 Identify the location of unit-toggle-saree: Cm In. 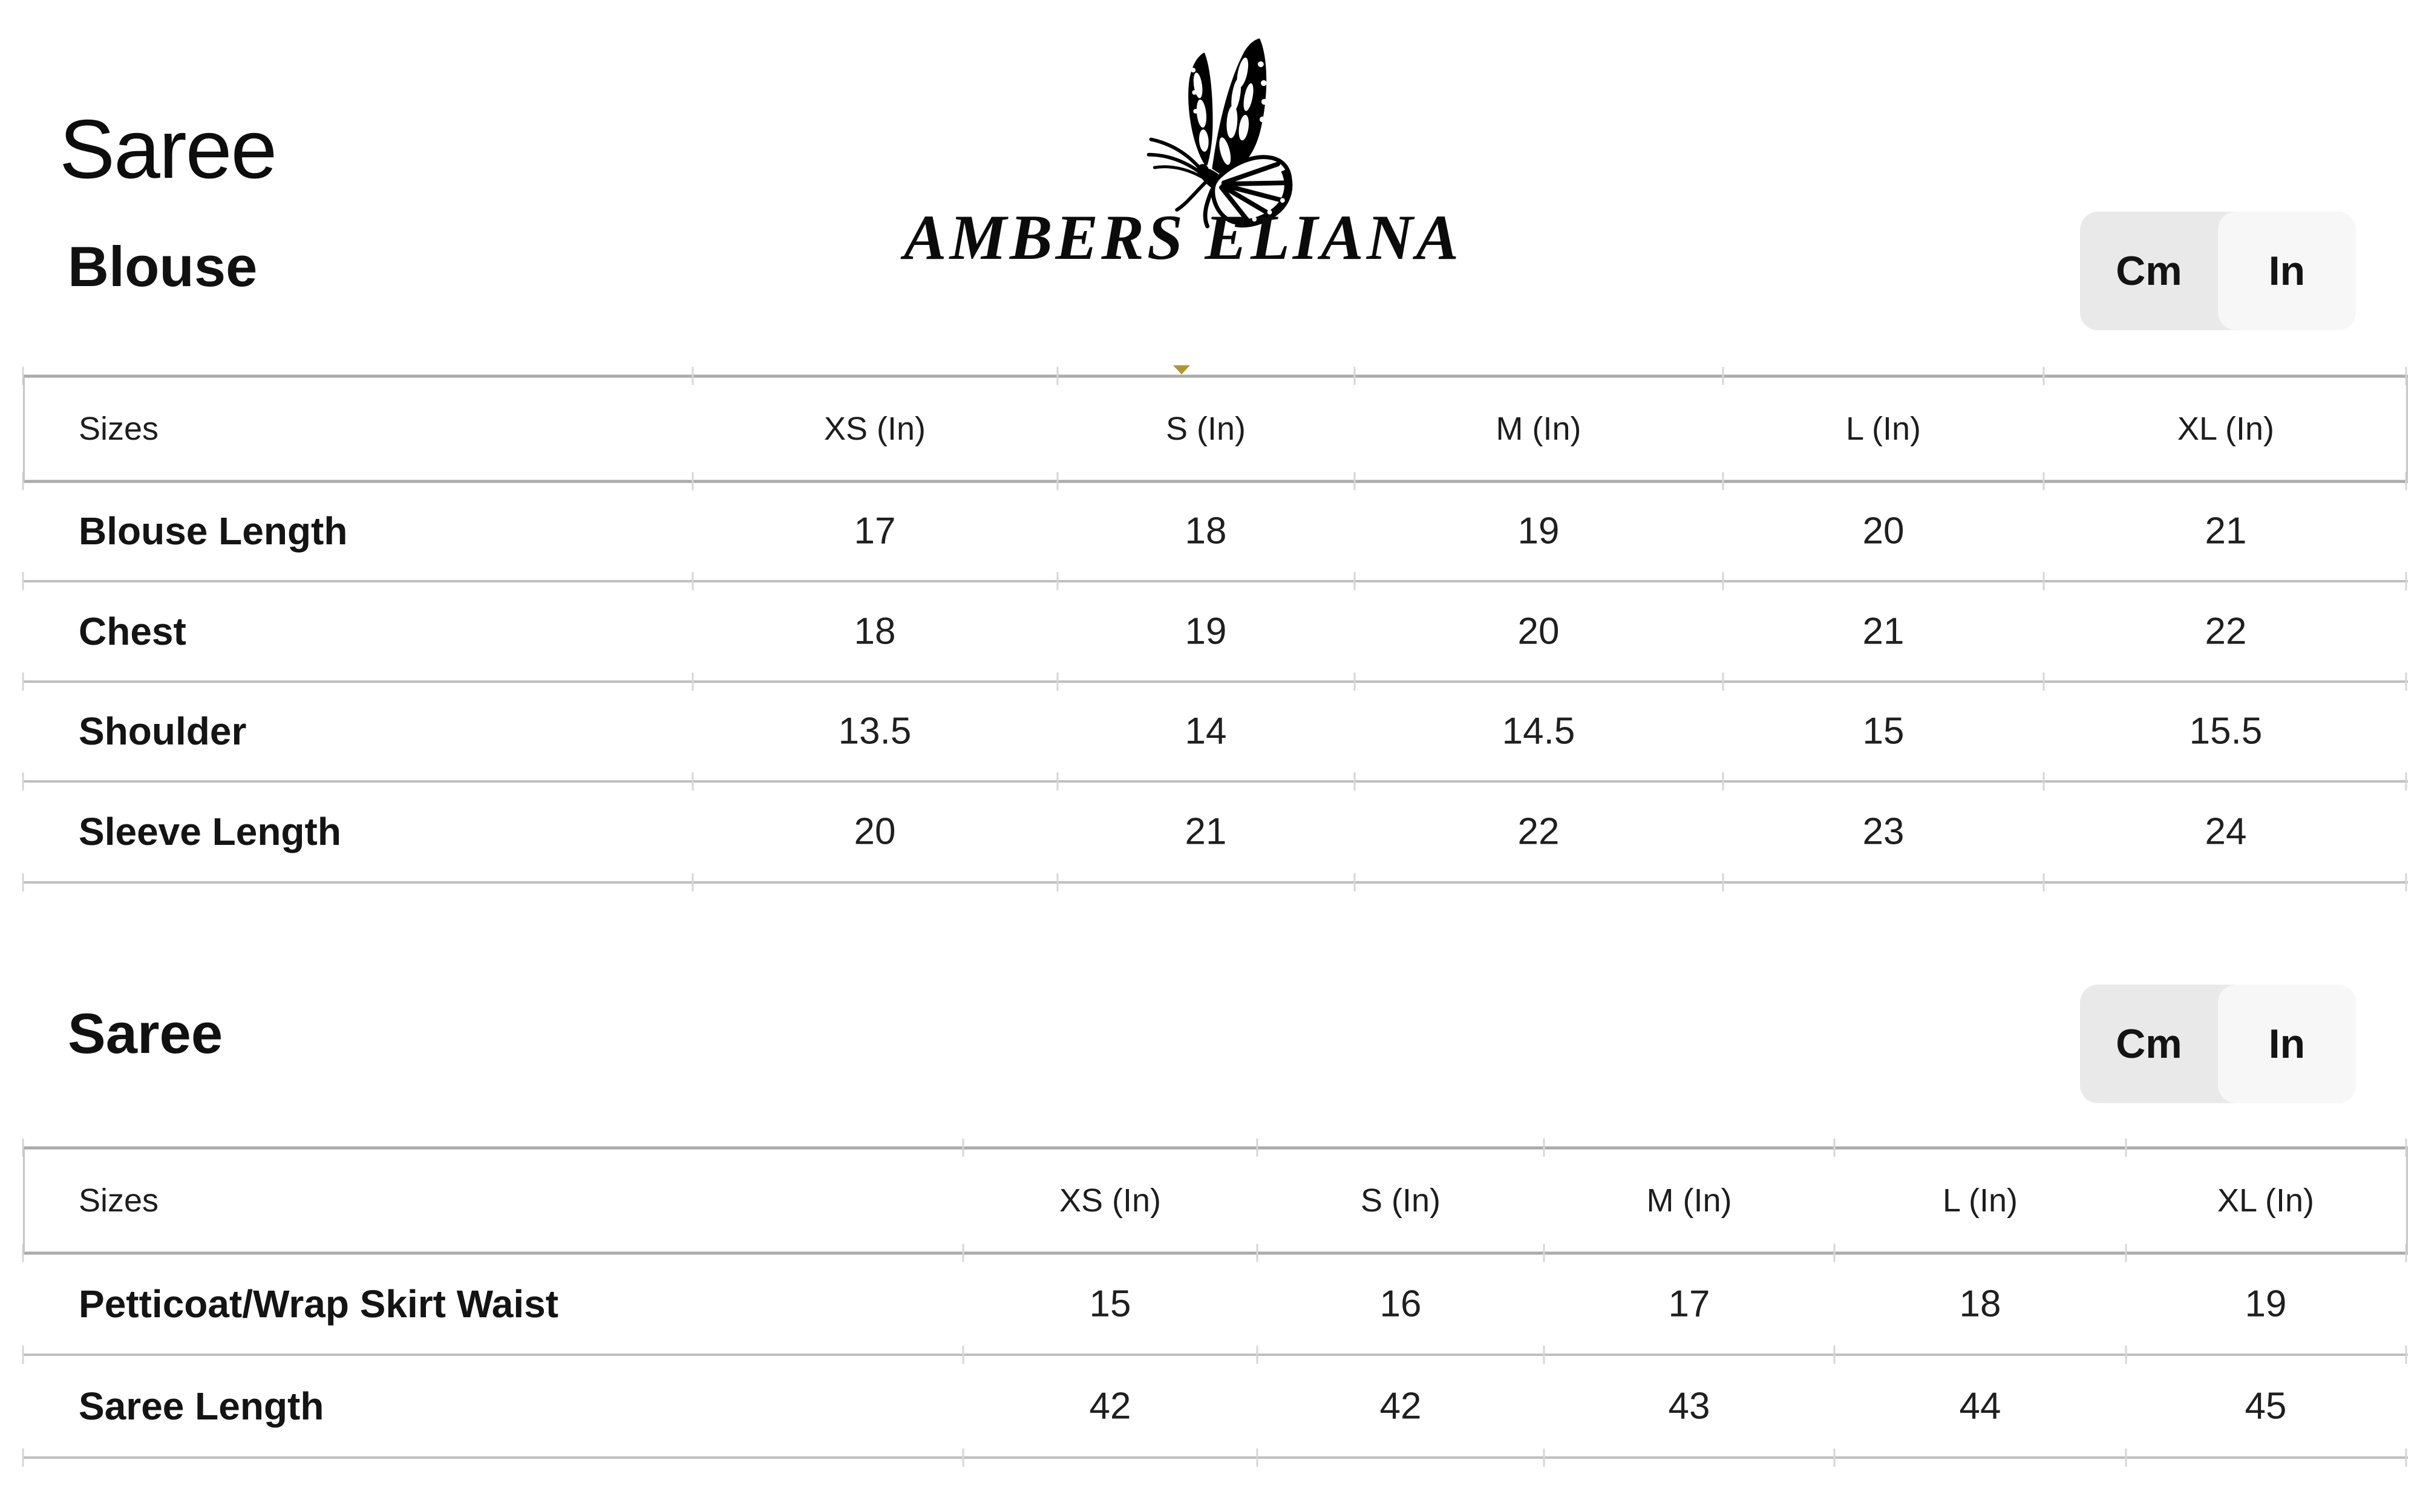
(2218, 1044).